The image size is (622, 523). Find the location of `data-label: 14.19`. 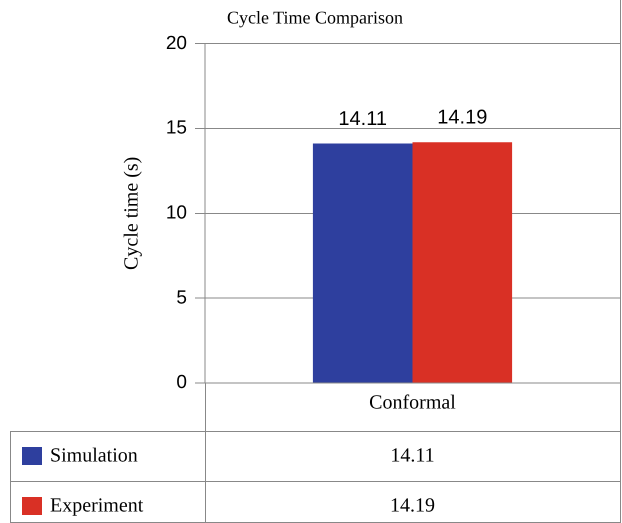

data-label: 14.19 is located at coordinates (462, 117).